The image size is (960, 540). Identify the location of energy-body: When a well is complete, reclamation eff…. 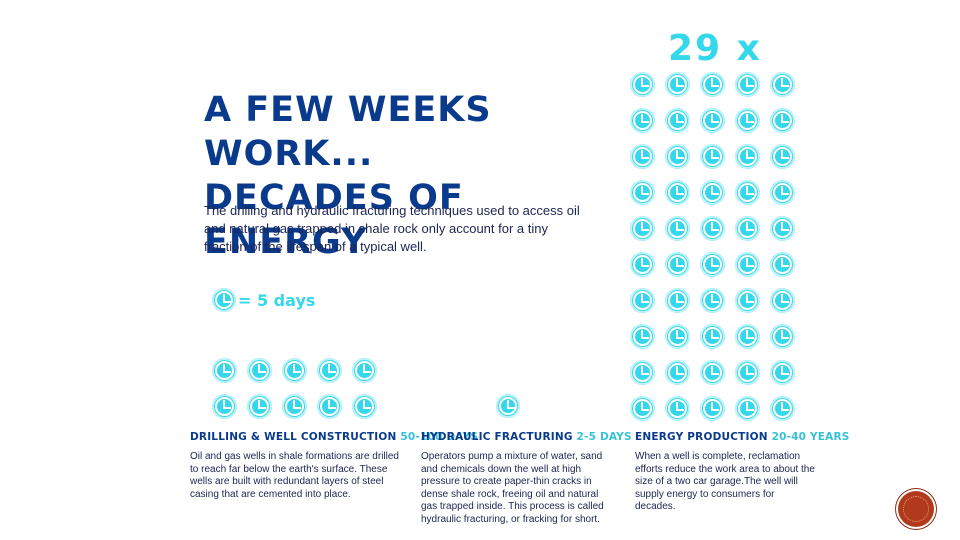
(725, 481).